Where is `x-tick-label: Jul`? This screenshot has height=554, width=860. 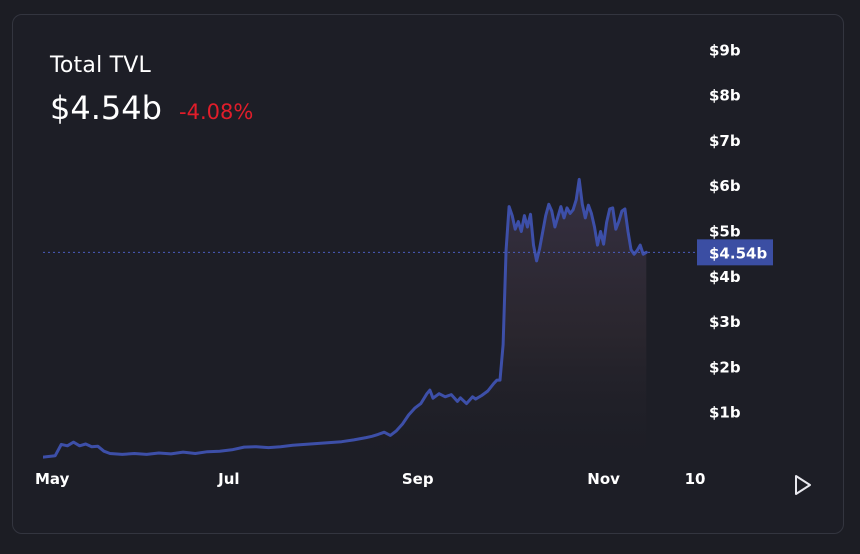
x-tick-label: Jul is located at coordinates (228, 479).